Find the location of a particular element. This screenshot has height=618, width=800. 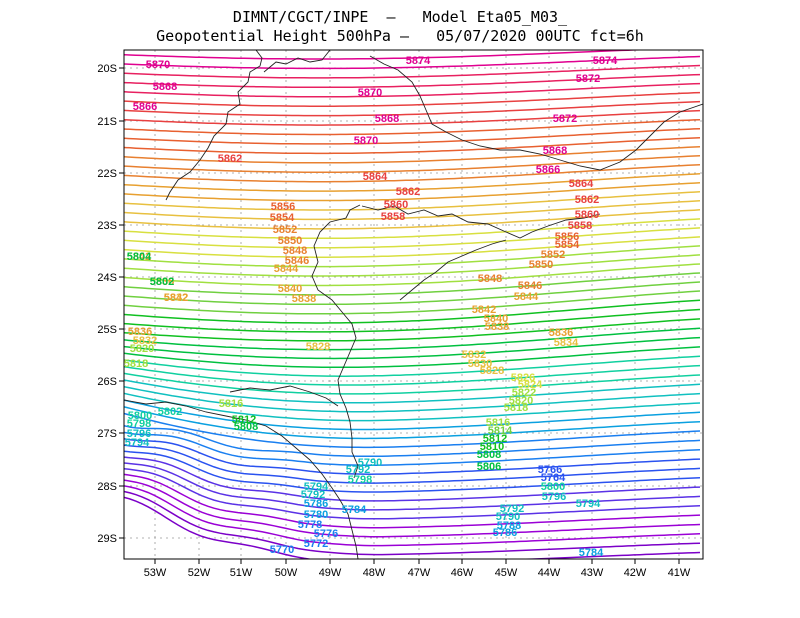

contour-label: 5770 is located at coordinates (282, 550).